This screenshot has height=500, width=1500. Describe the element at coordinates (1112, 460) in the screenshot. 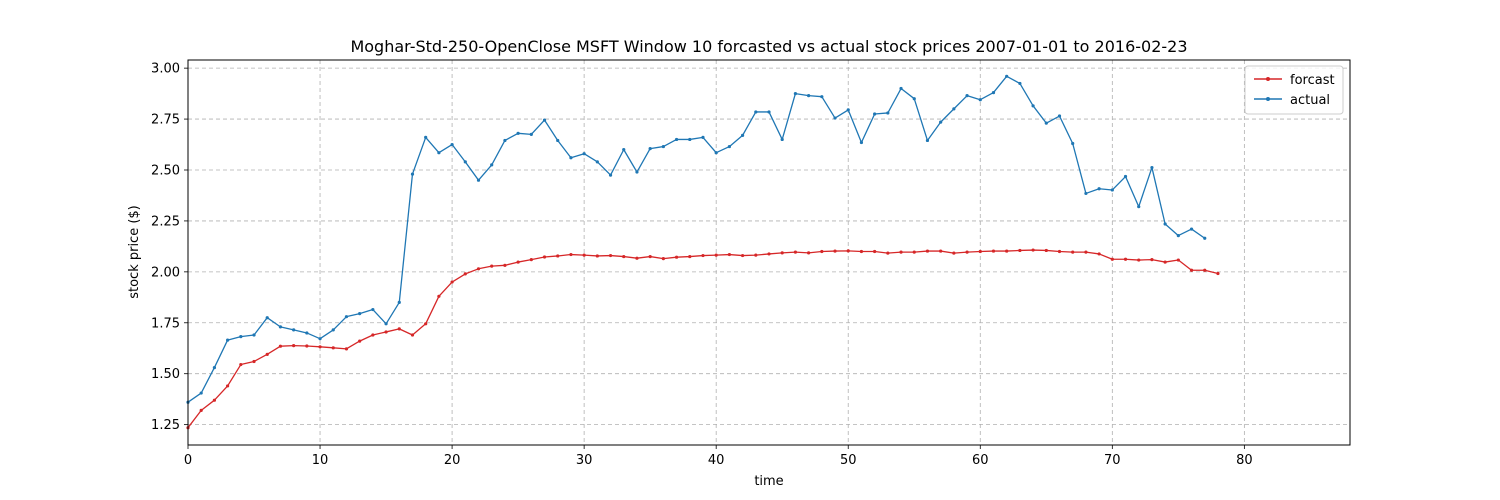

I see `x-tick-label: 70` at that location.